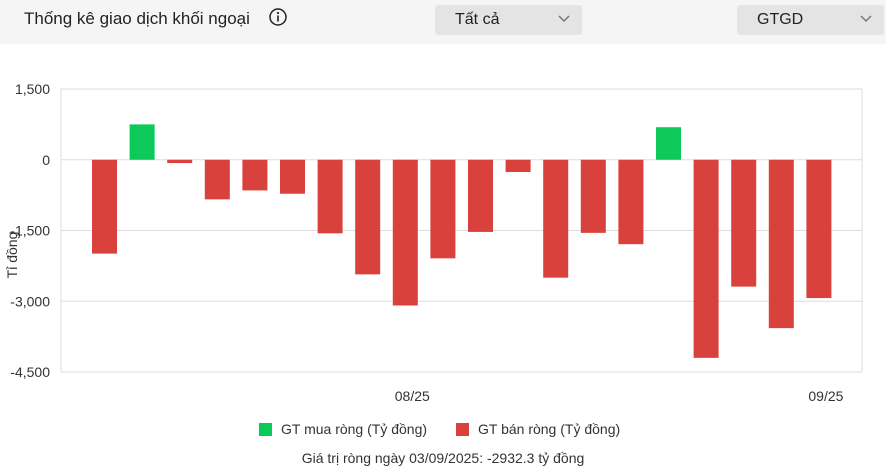 The width and height of the screenshot is (886, 467). What do you see at coordinates (810, 20) in the screenshot?
I see `metric-filter-select: GTGD` at bounding box center [810, 20].